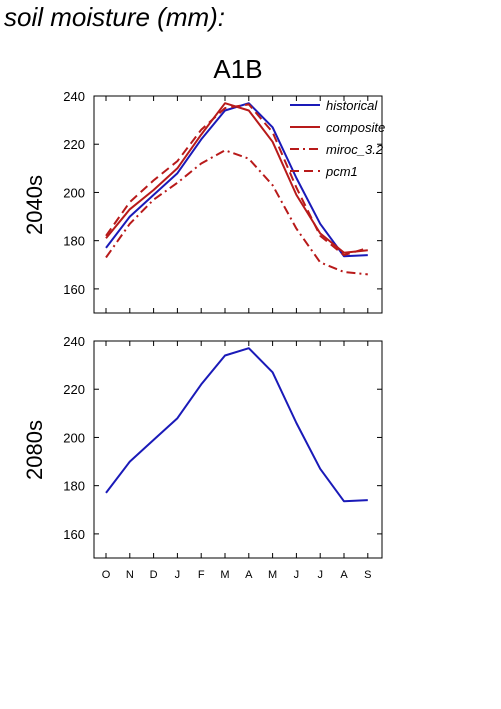 This screenshot has width=501, height=709. I want to click on series-line-historical, so click(236, 425).